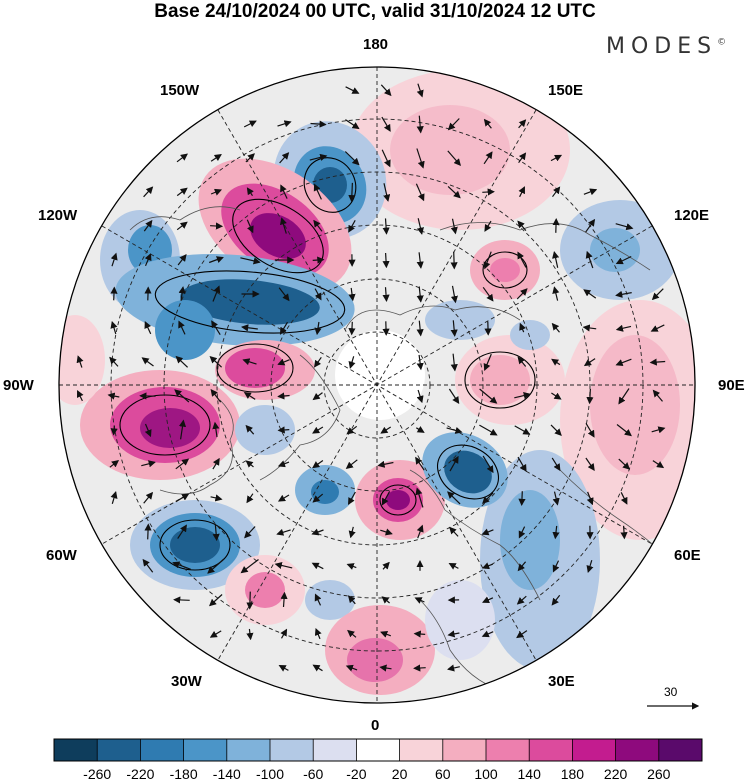 The height and width of the screenshot is (783, 750). Describe the element at coordinates (731, 385) in the screenshot. I see `lon-label-90e: 90E` at that location.